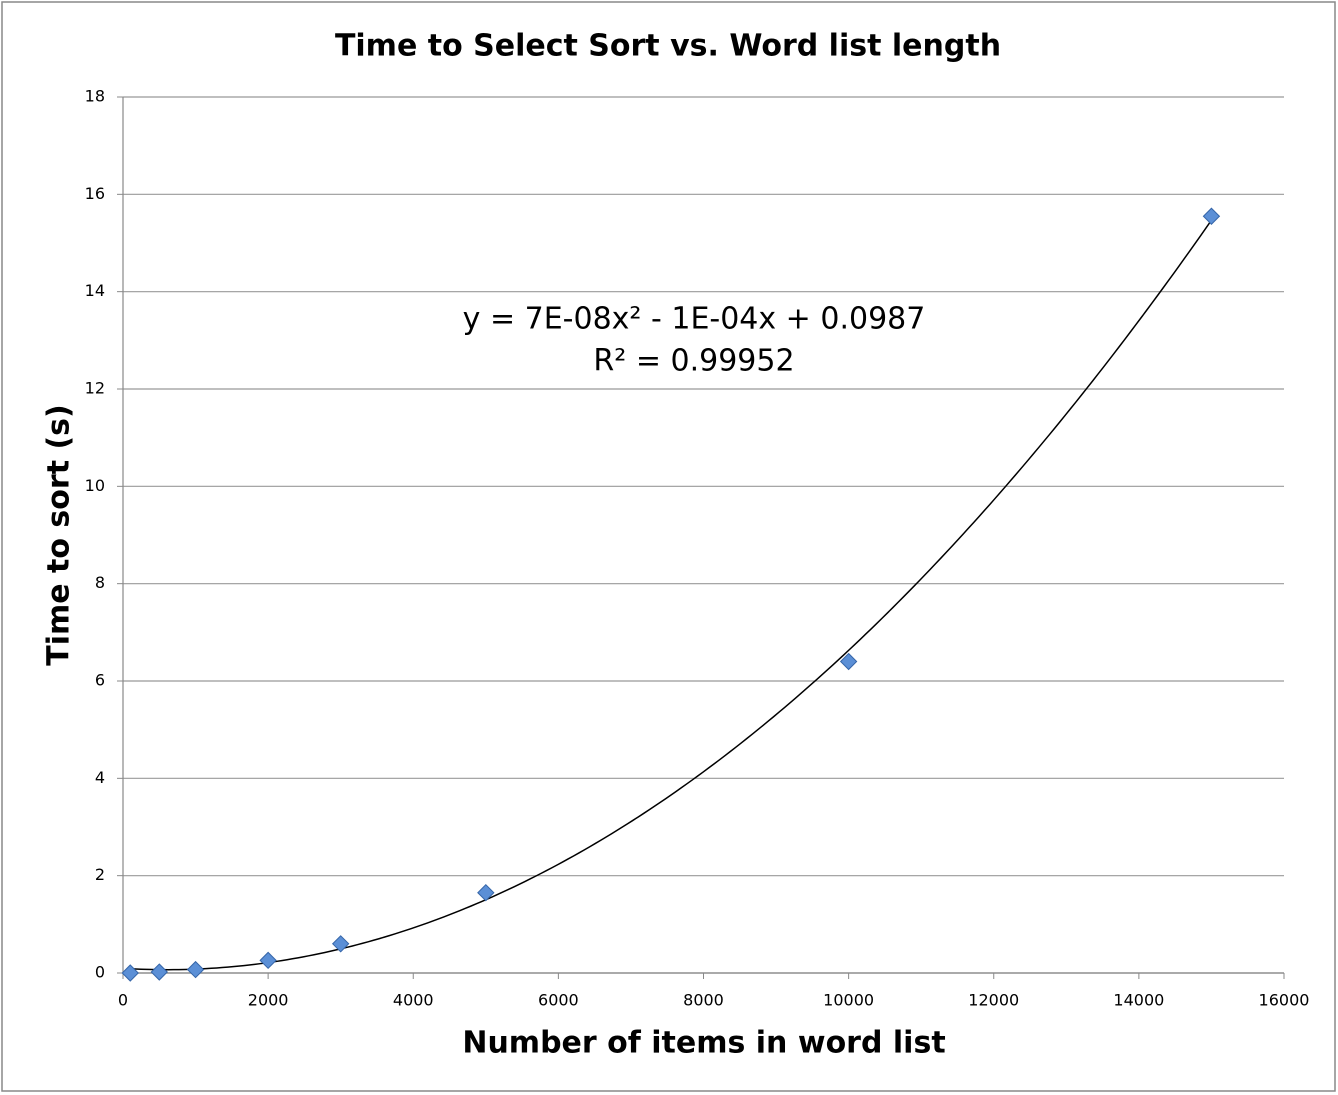  Describe the element at coordinates (848, 1000) in the screenshot. I see `x-tick-label: 10000` at that location.